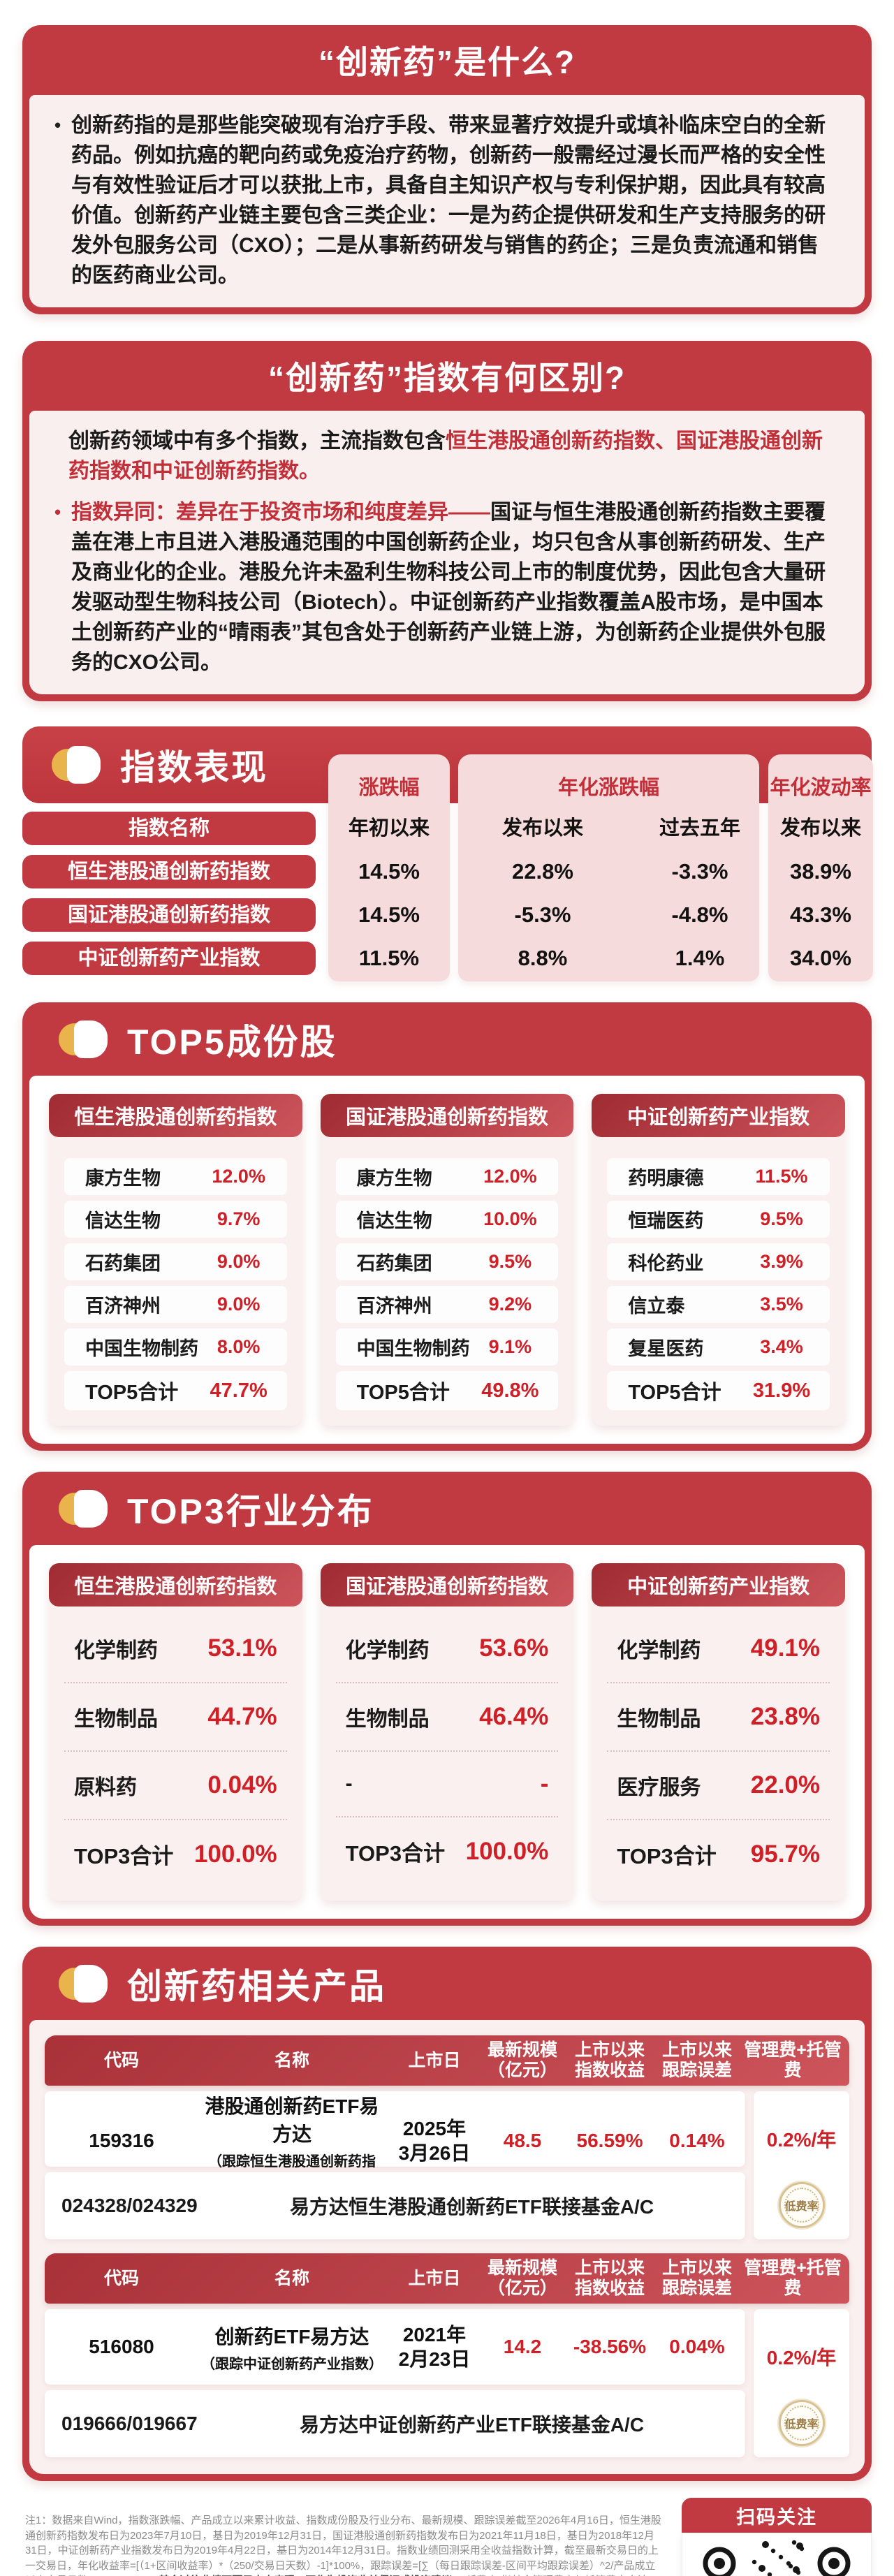 Image resolution: width=894 pixels, height=2576 pixels. Describe the element at coordinates (719, 1304) in the screenshot. I see `stock-row: 信立泰 3.5%` at that location.